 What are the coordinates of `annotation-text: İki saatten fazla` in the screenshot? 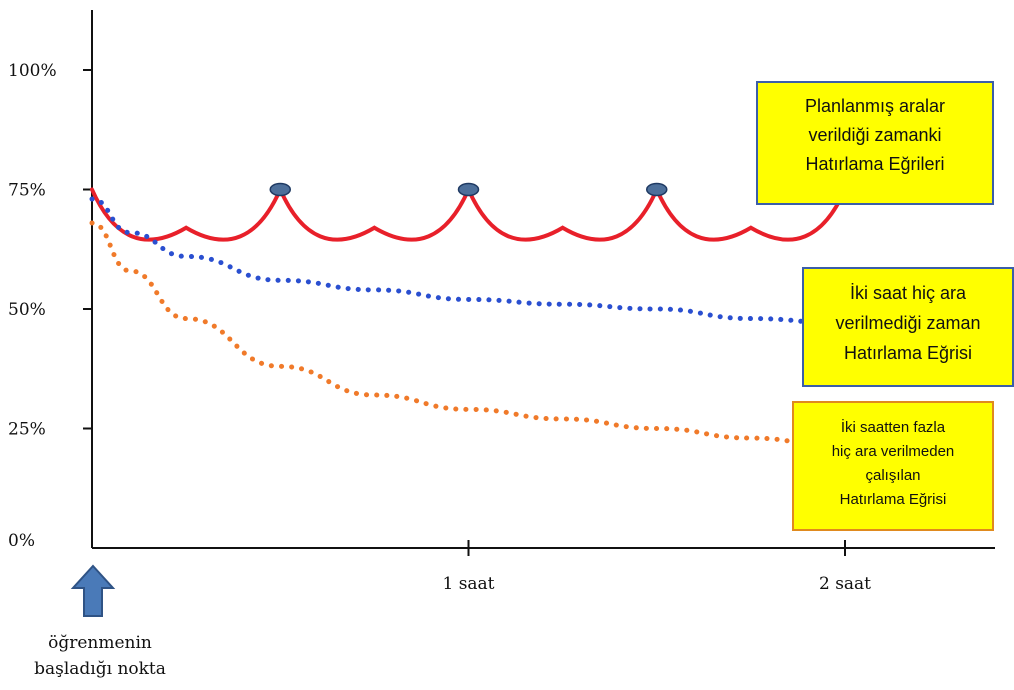 It's located at (893, 427).